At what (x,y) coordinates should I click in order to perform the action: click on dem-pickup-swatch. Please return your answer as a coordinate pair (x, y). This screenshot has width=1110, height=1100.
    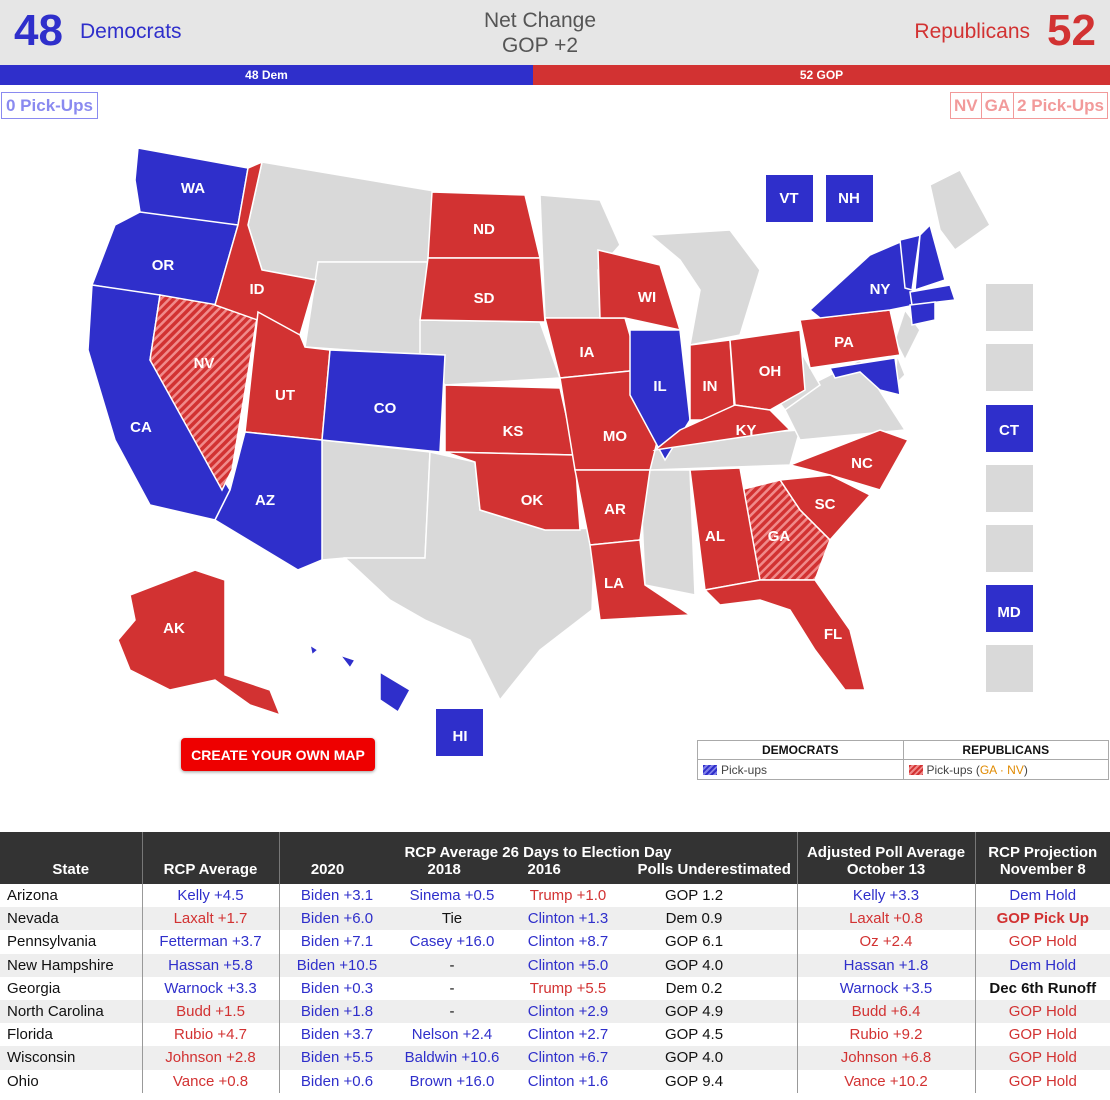
    Looking at the image, I should click on (710, 770).